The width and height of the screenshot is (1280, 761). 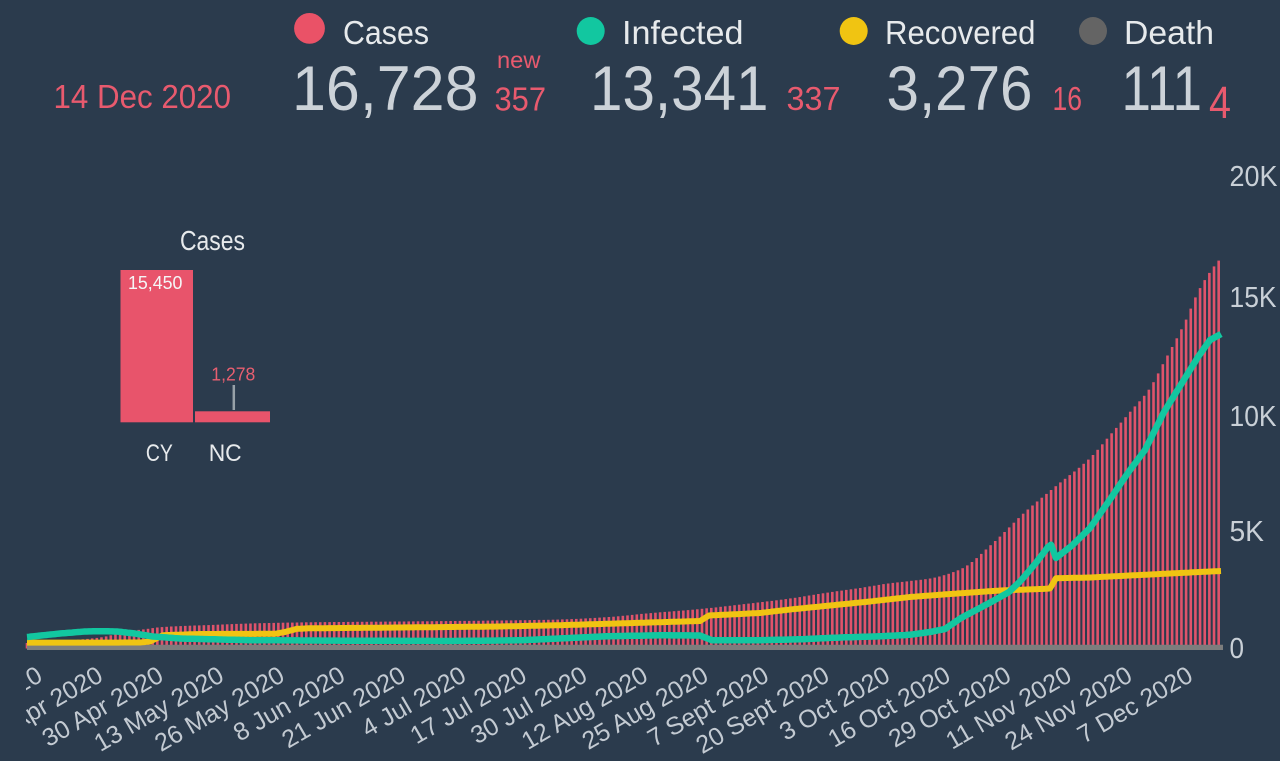 I want to click on svg-text: 1,278, so click(x=233, y=375).